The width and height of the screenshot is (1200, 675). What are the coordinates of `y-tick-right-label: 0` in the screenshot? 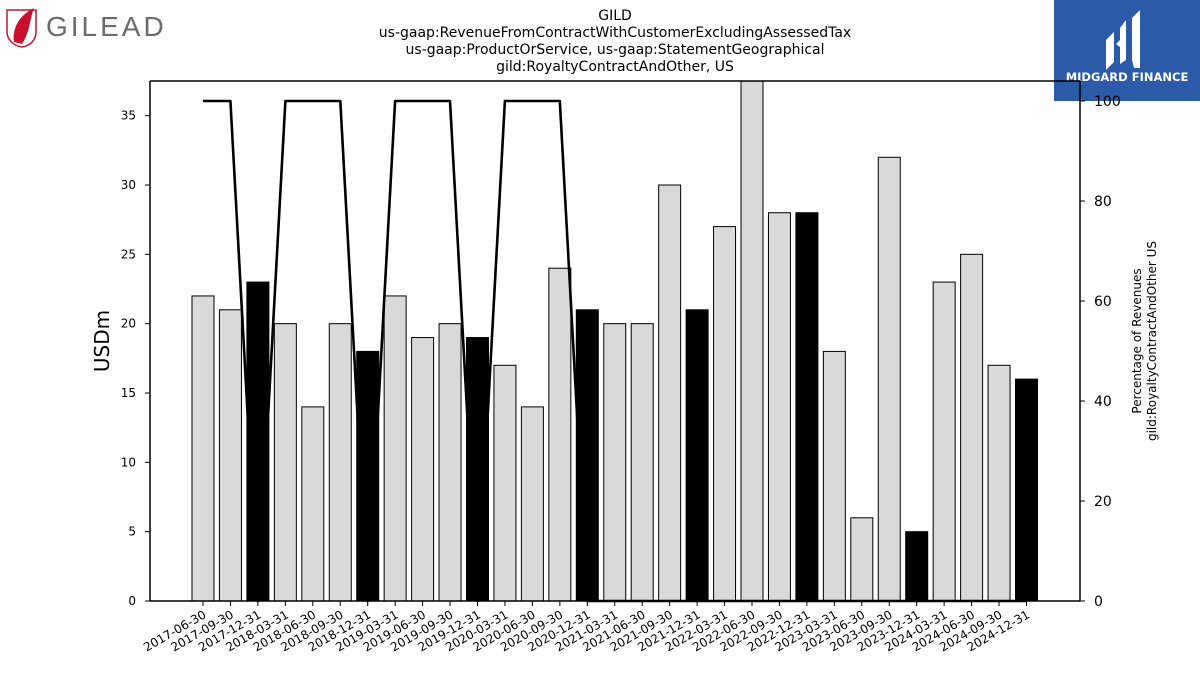 It's located at (1098, 602).